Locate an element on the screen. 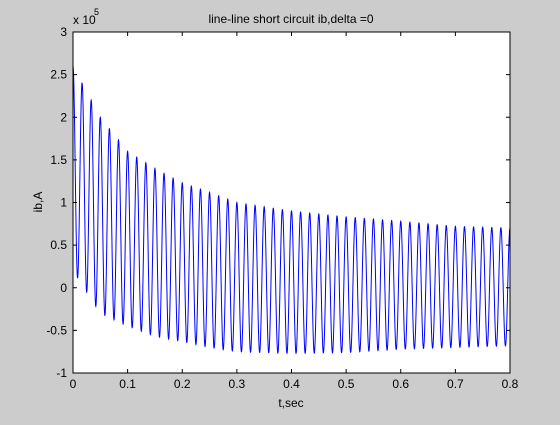 The width and height of the screenshot is (560, 425). y-tick-label: -0.5 is located at coordinates (56, 330).